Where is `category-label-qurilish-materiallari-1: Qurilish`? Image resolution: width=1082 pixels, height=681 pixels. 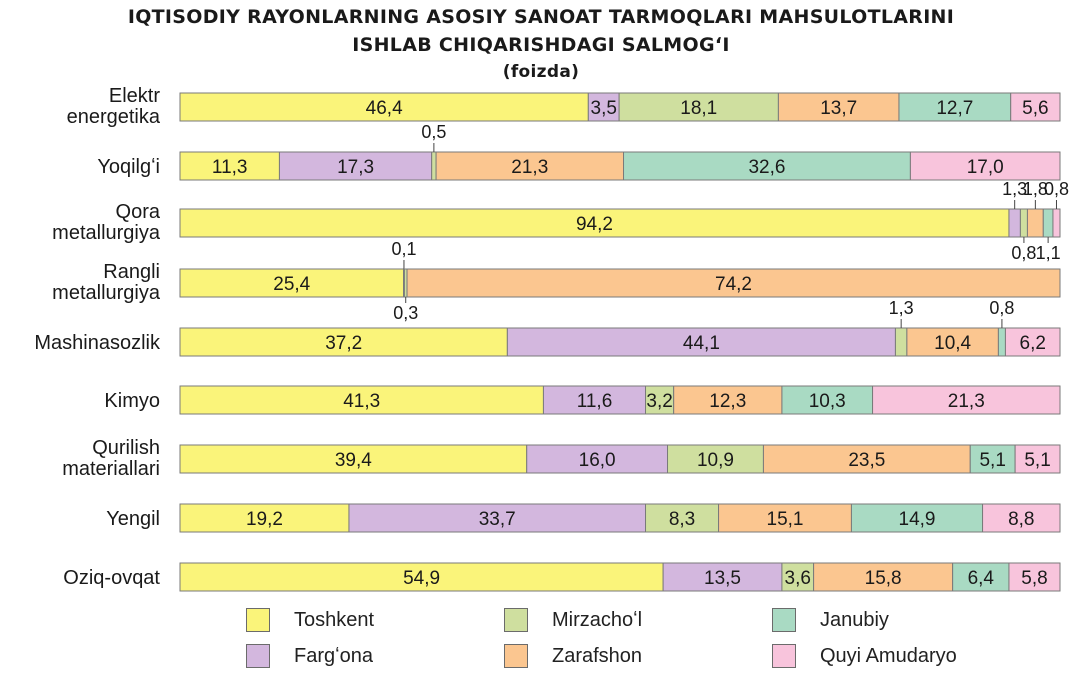
category-label-qurilish-materiallari-1: Qurilish is located at coordinates (126, 448).